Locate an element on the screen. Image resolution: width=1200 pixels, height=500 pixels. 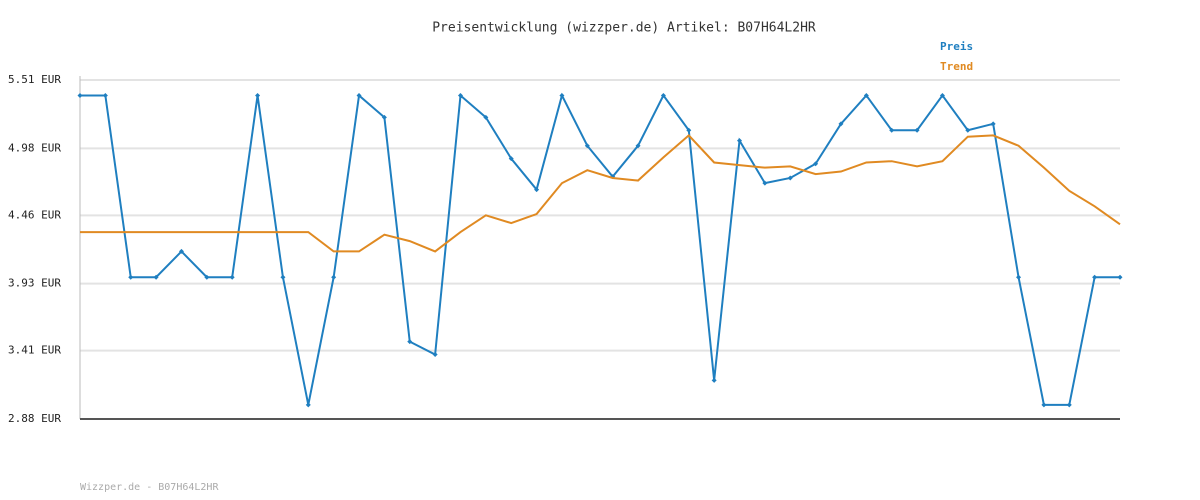
y-tick-label: 4.98 EUR is located at coordinates (34, 147).